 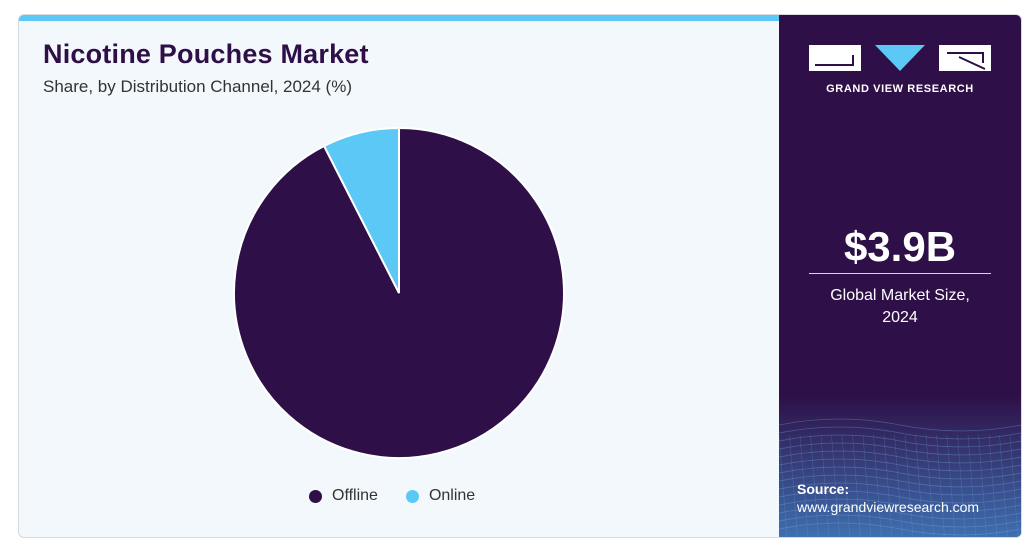 I want to click on legend-label-offline: Offline, so click(x=355, y=495).